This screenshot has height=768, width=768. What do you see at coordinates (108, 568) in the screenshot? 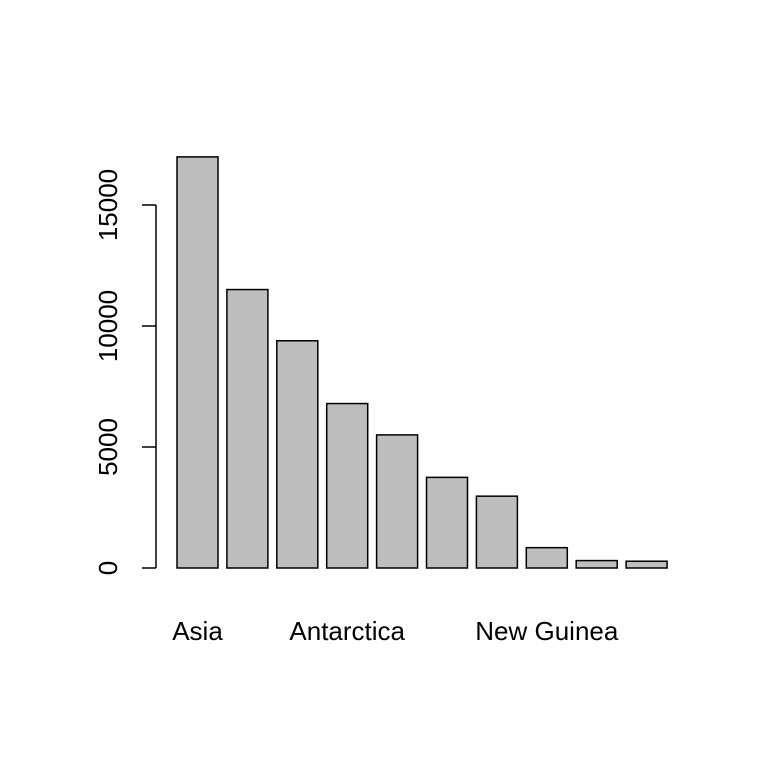
I see `y-tick-label: 0` at bounding box center [108, 568].